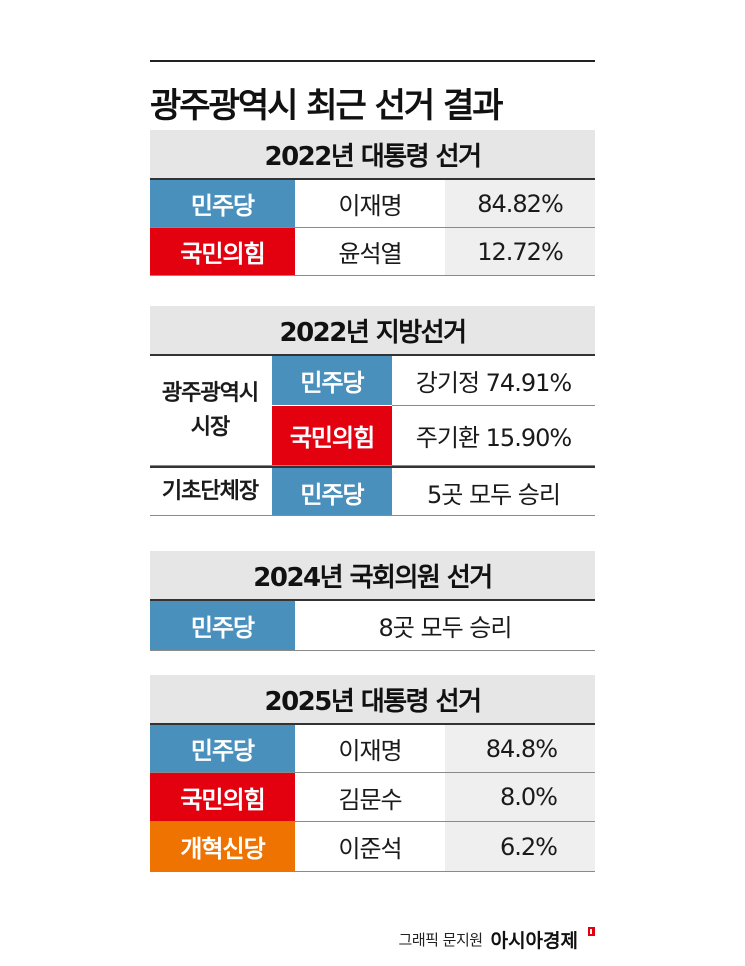  I want to click on page-title: 광주광역시 최근 선거 결과, so click(327, 106).